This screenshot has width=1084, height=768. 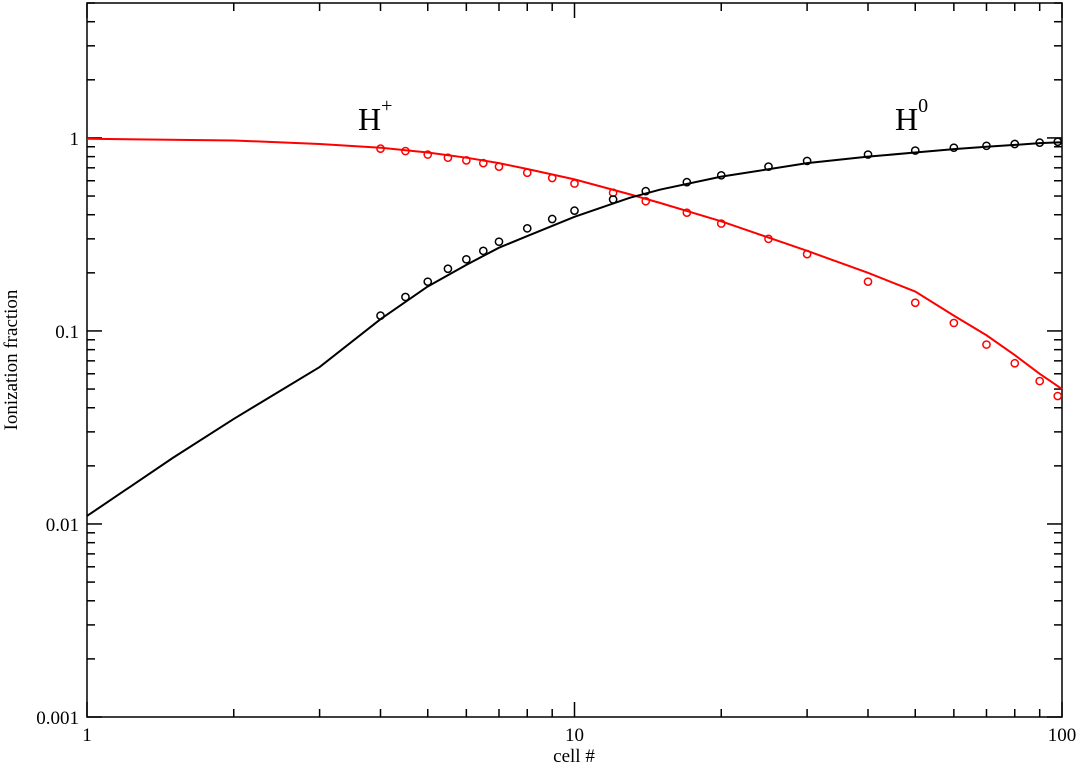 I want to click on x-tick-label: 1, so click(x=87, y=735).